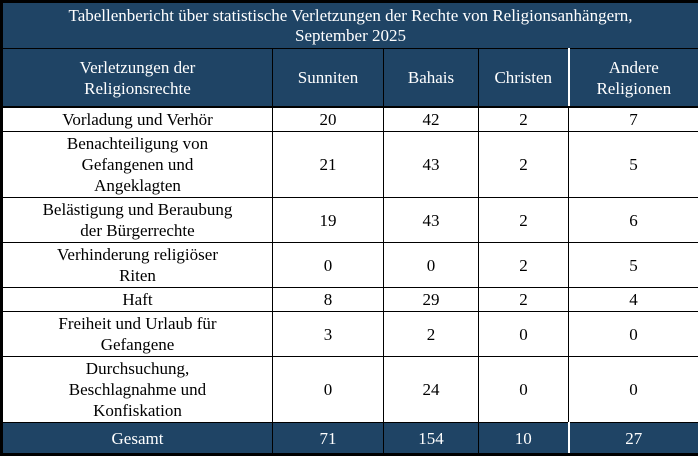 The height and width of the screenshot is (456, 698). Describe the element at coordinates (431, 300) in the screenshot. I see `cell-value: 29` at that location.